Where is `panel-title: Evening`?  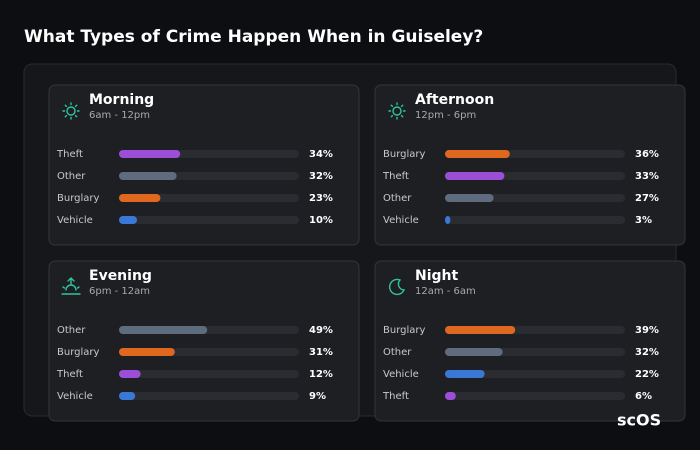 panel-title: Evening is located at coordinates (120, 276).